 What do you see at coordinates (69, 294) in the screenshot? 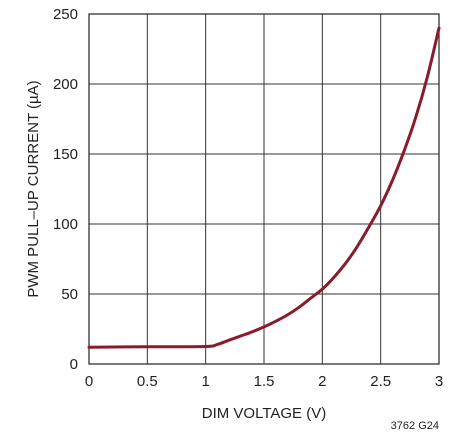
I see `y-tick-label: 50` at bounding box center [69, 294].